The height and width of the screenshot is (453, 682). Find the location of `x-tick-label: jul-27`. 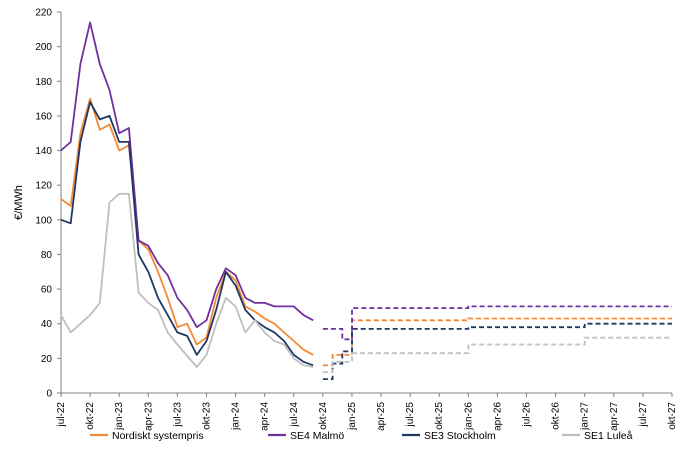

x-tick-label: jul-27 is located at coordinates (643, 415).